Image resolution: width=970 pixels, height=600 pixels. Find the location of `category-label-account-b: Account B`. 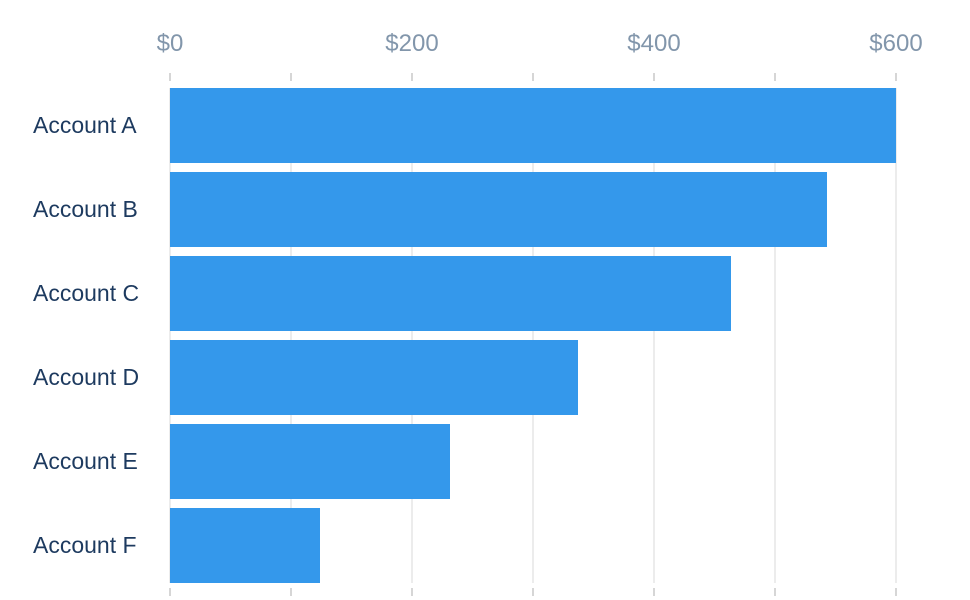

category-label-account-b: Account B is located at coordinates (85, 209).